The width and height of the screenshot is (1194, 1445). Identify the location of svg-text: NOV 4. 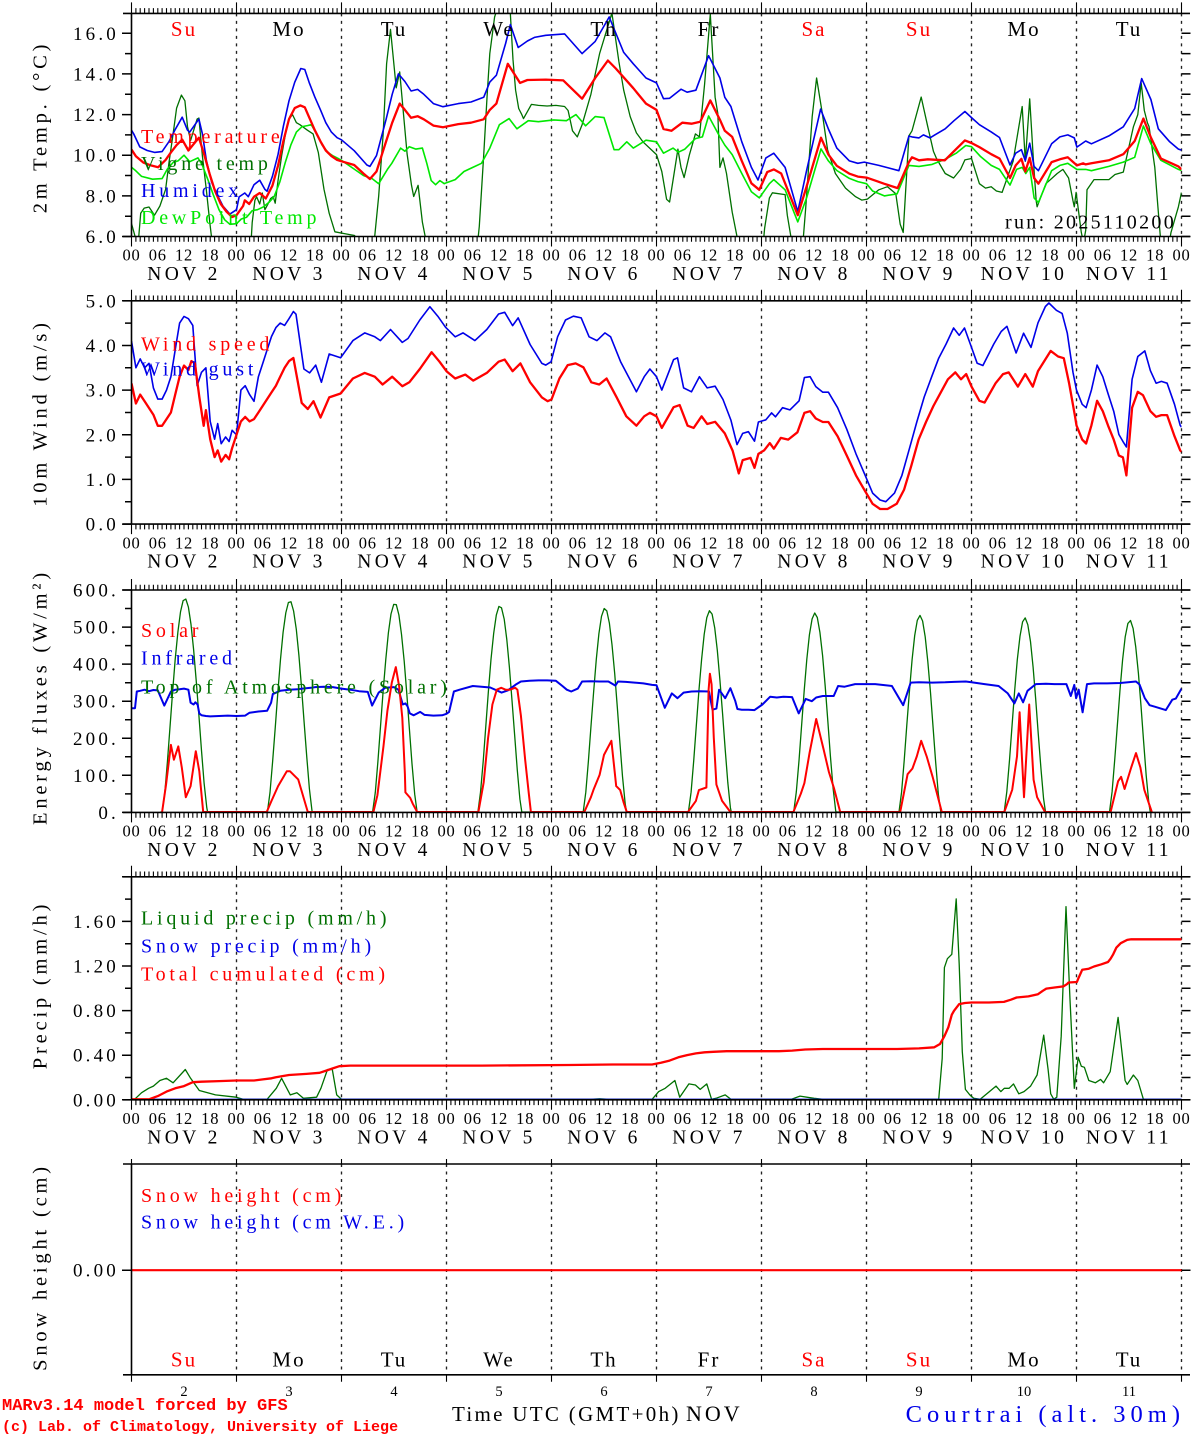
(394, 562).